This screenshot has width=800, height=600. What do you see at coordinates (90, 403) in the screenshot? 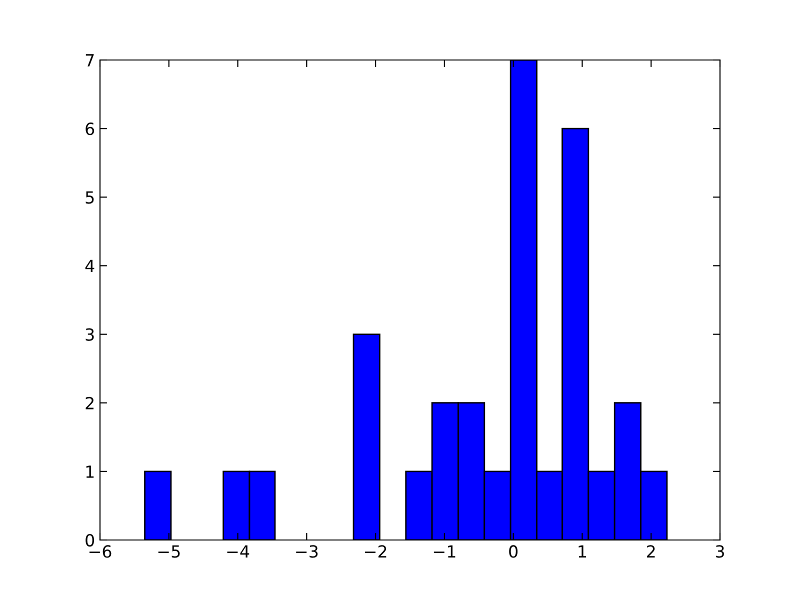
I see `y-tick-label: 2` at bounding box center [90, 403].